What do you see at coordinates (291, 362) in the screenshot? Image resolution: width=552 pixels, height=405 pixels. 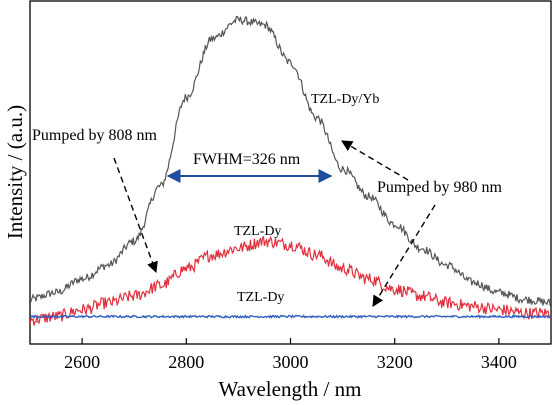 I see `x-tick-label-3000: 3000` at bounding box center [291, 362].